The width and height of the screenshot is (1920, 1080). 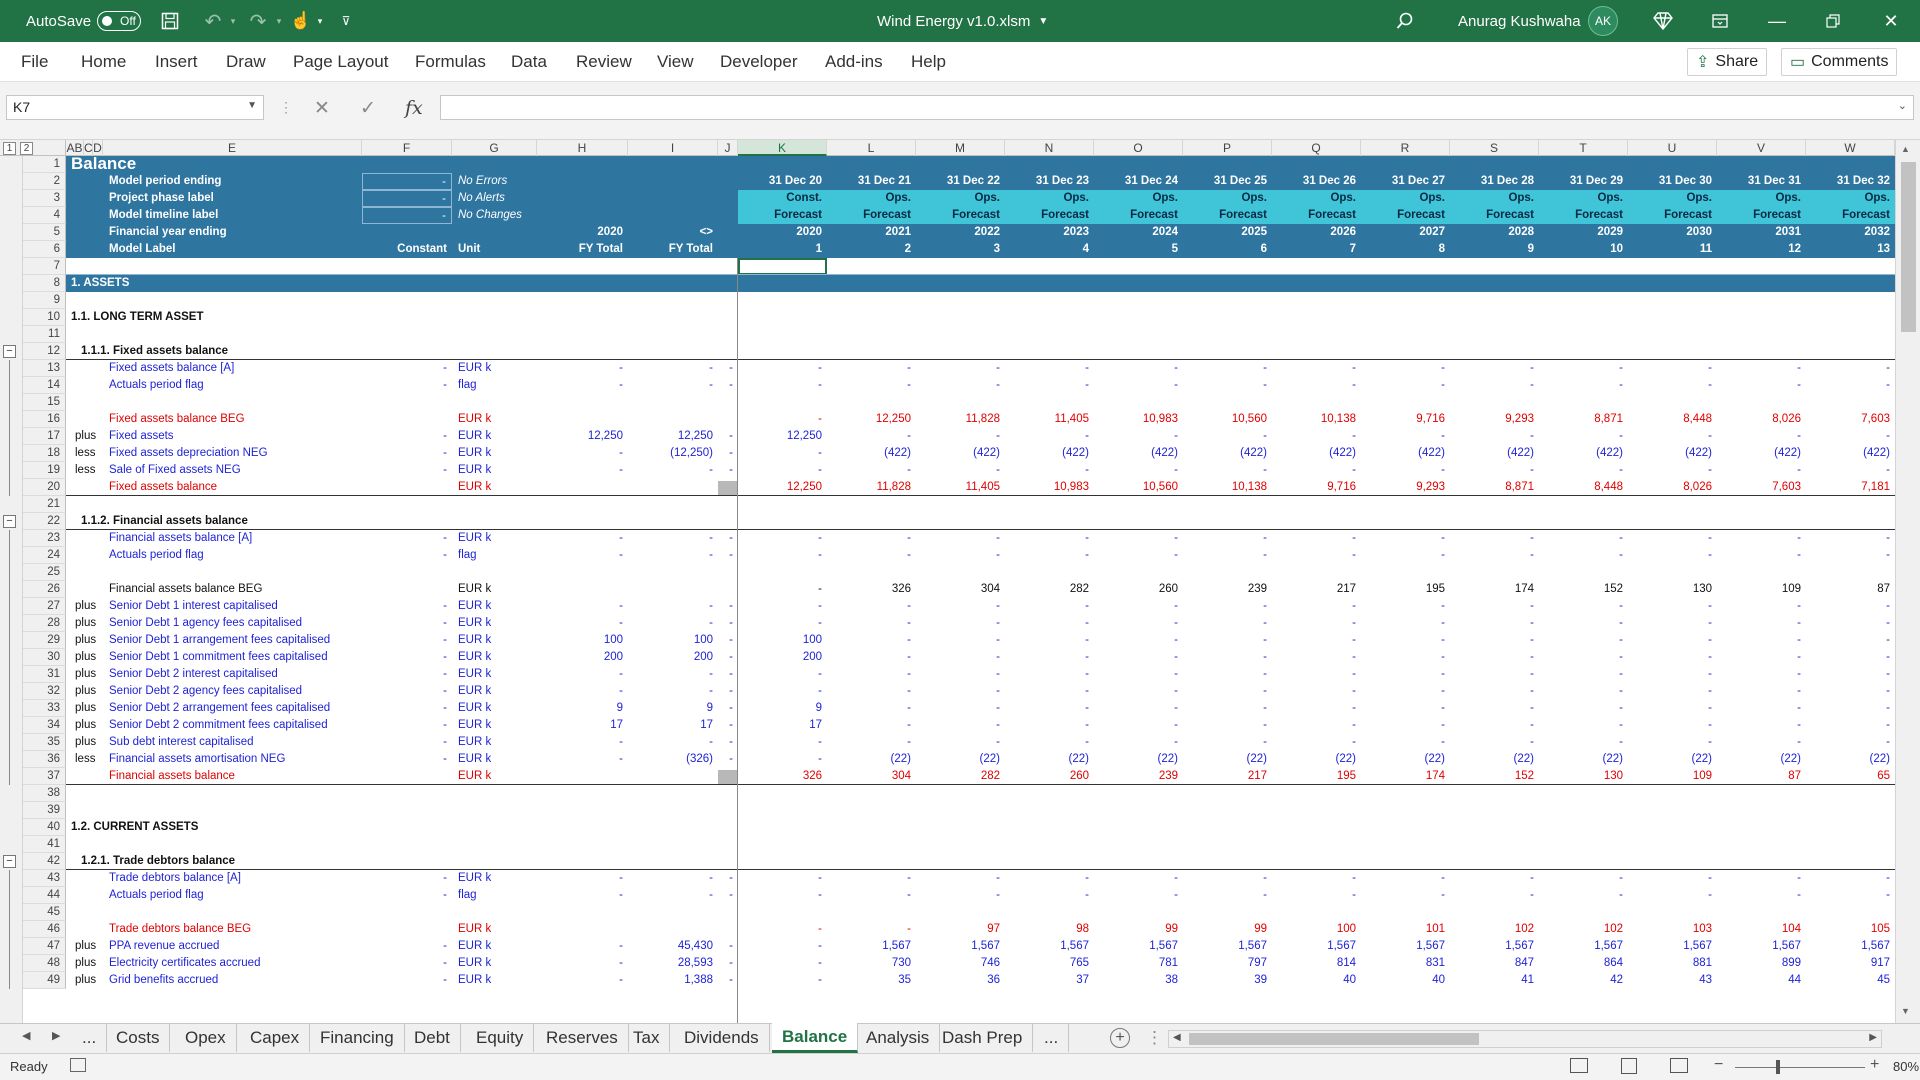 What do you see at coordinates (1800, 1067) in the screenshot?
I see `zoom-slider` at bounding box center [1800, 1067].